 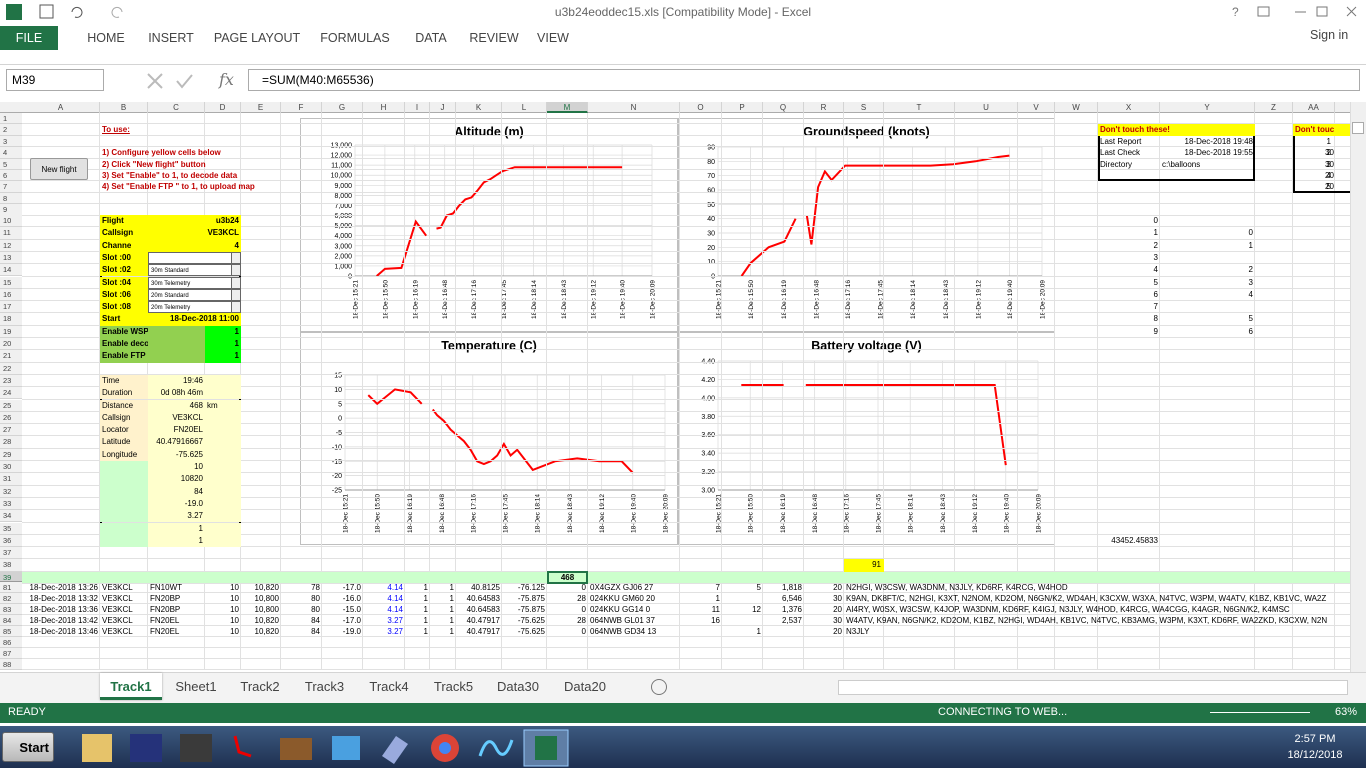 What do you see at coordinates (1155, 245) in the screenshot?
I see `x-column-value: 2` at bounding box center [1155, 245].